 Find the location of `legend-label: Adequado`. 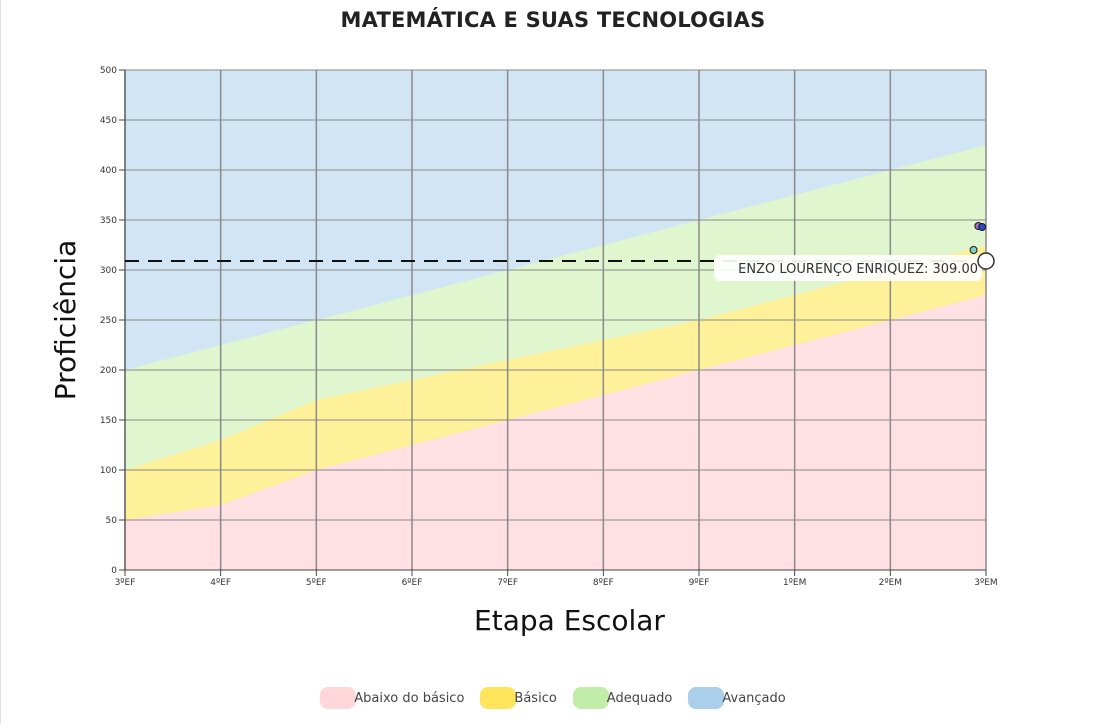

legend-label: Adequado is located at coordinates (639, 698).